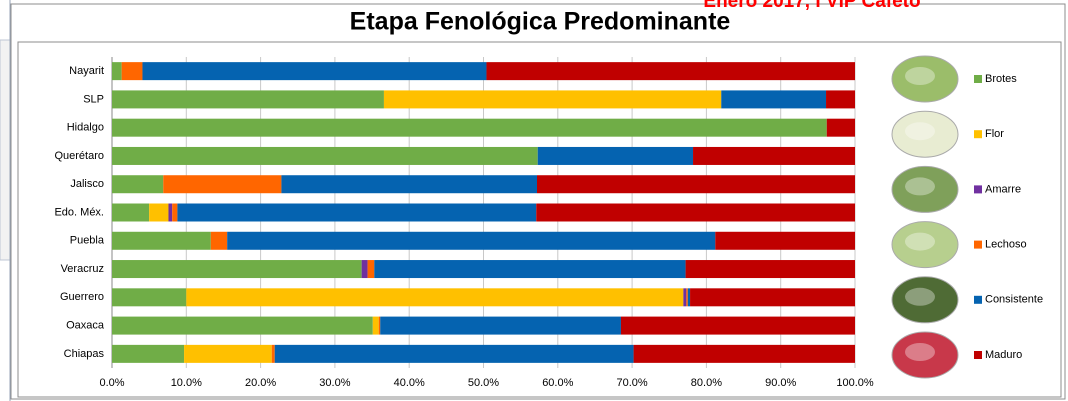 The image size is (1068, 401). I want to click on x-tick-label: 10.0%, so click(186, 383).